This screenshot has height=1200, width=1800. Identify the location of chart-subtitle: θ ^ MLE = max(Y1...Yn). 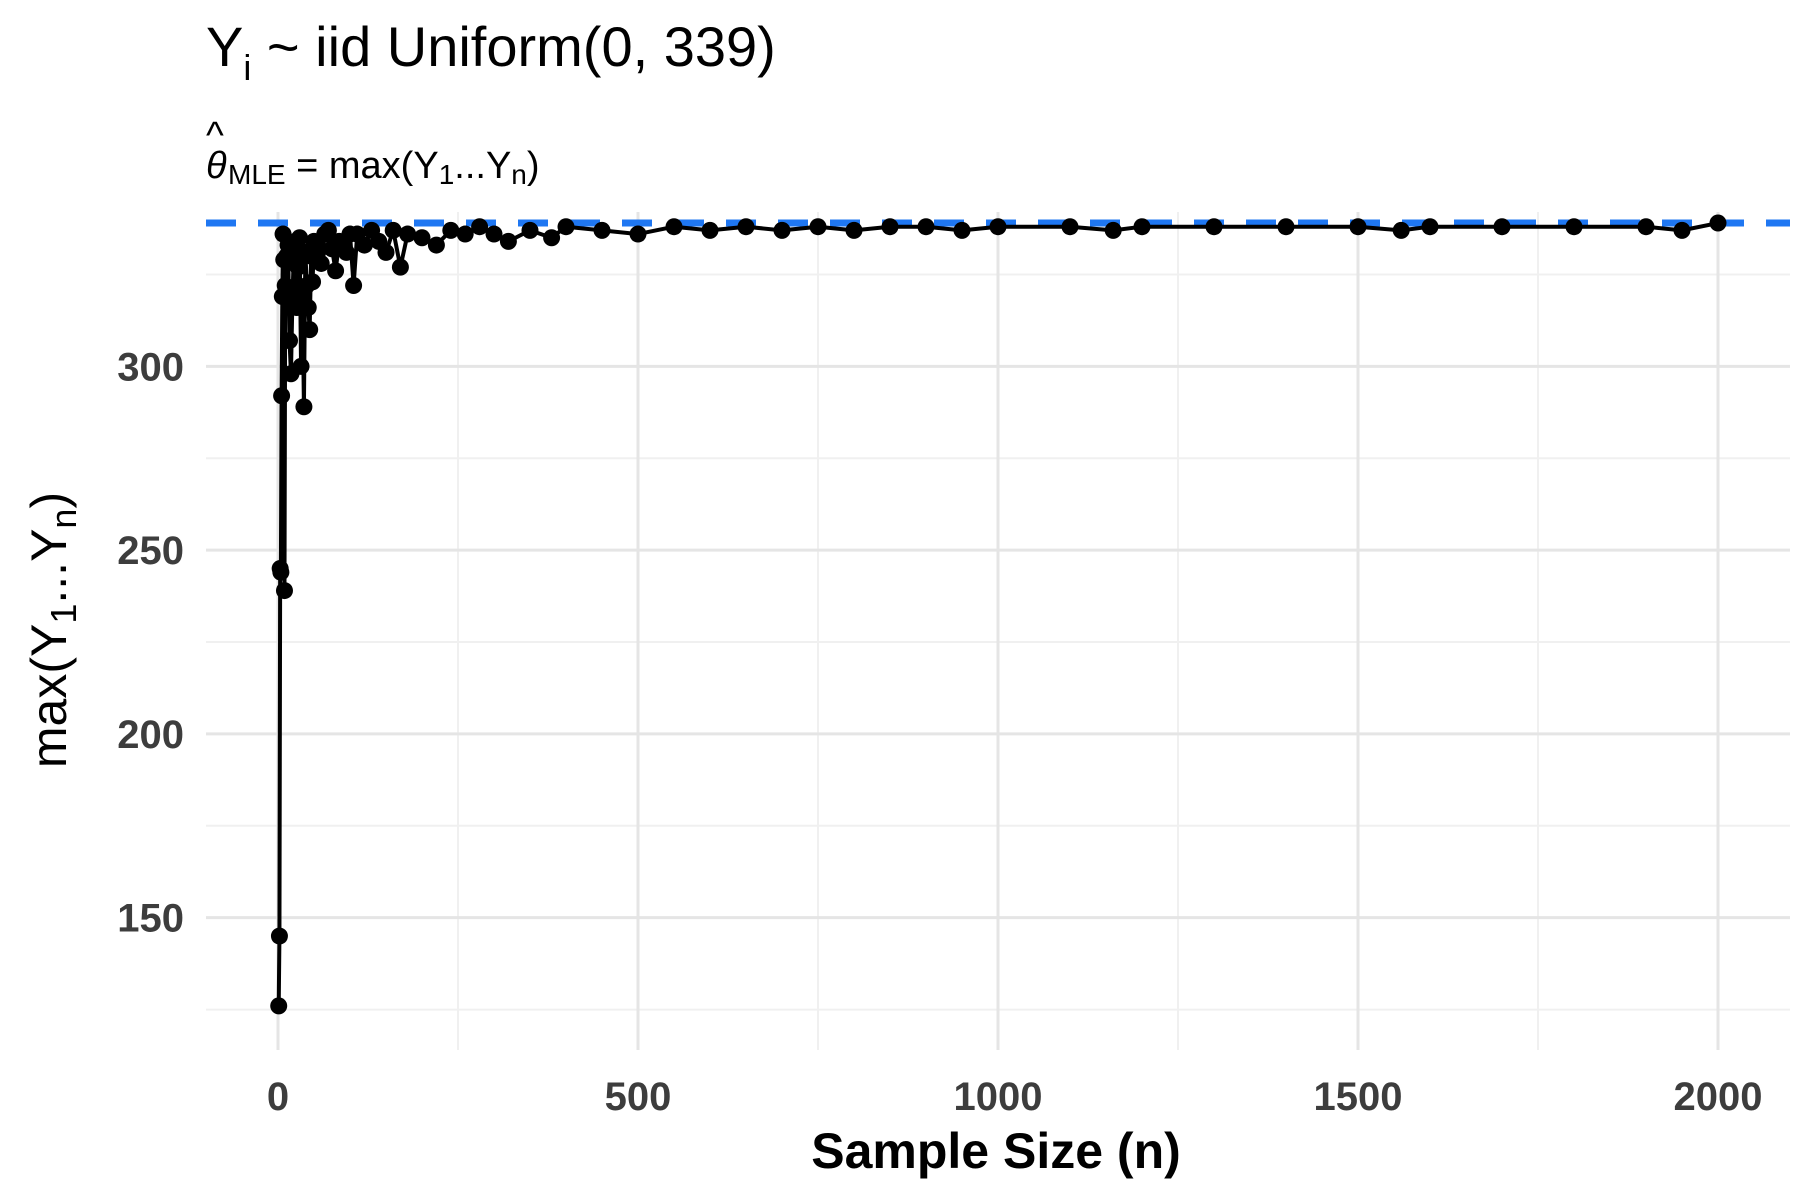
(373, 152).